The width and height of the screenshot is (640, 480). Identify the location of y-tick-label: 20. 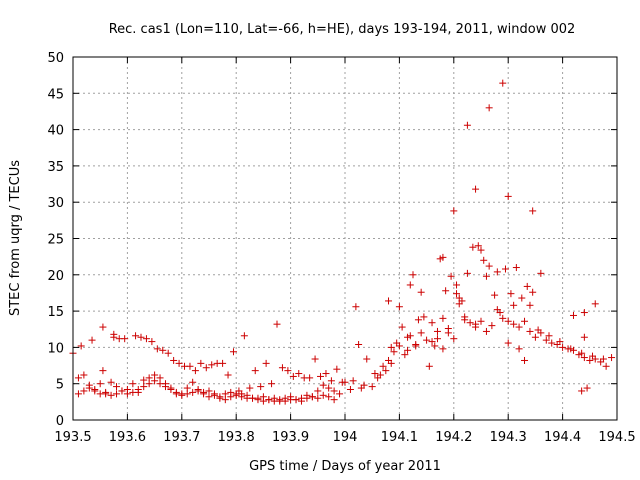
(55, 276).